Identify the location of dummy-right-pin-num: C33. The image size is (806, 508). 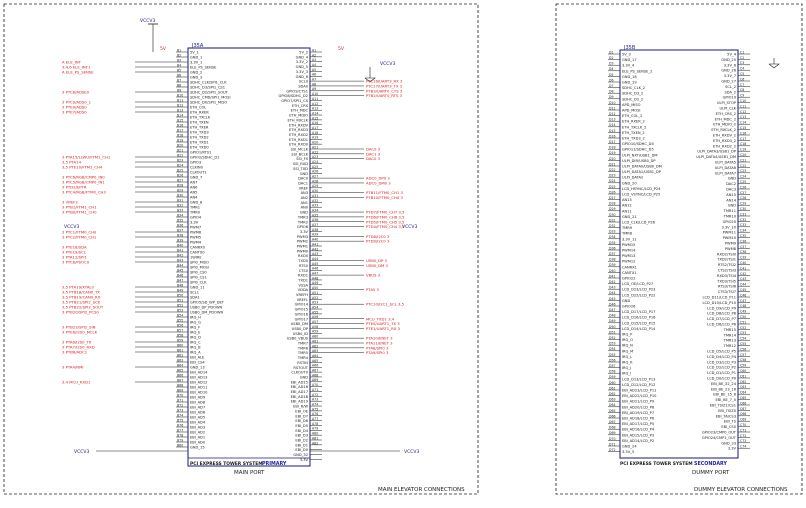
(743, 225).